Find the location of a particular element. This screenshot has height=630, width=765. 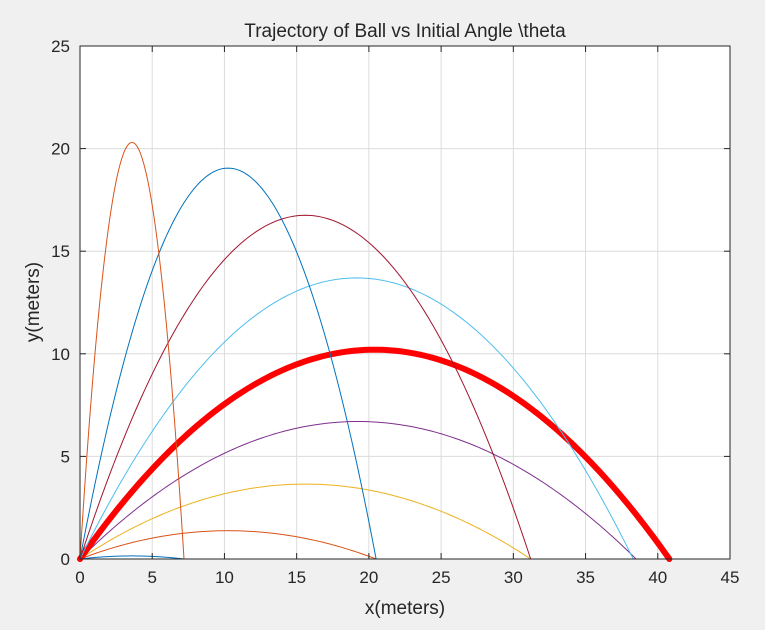

x-tick-label: 15 is located at coordinates (296, 577).